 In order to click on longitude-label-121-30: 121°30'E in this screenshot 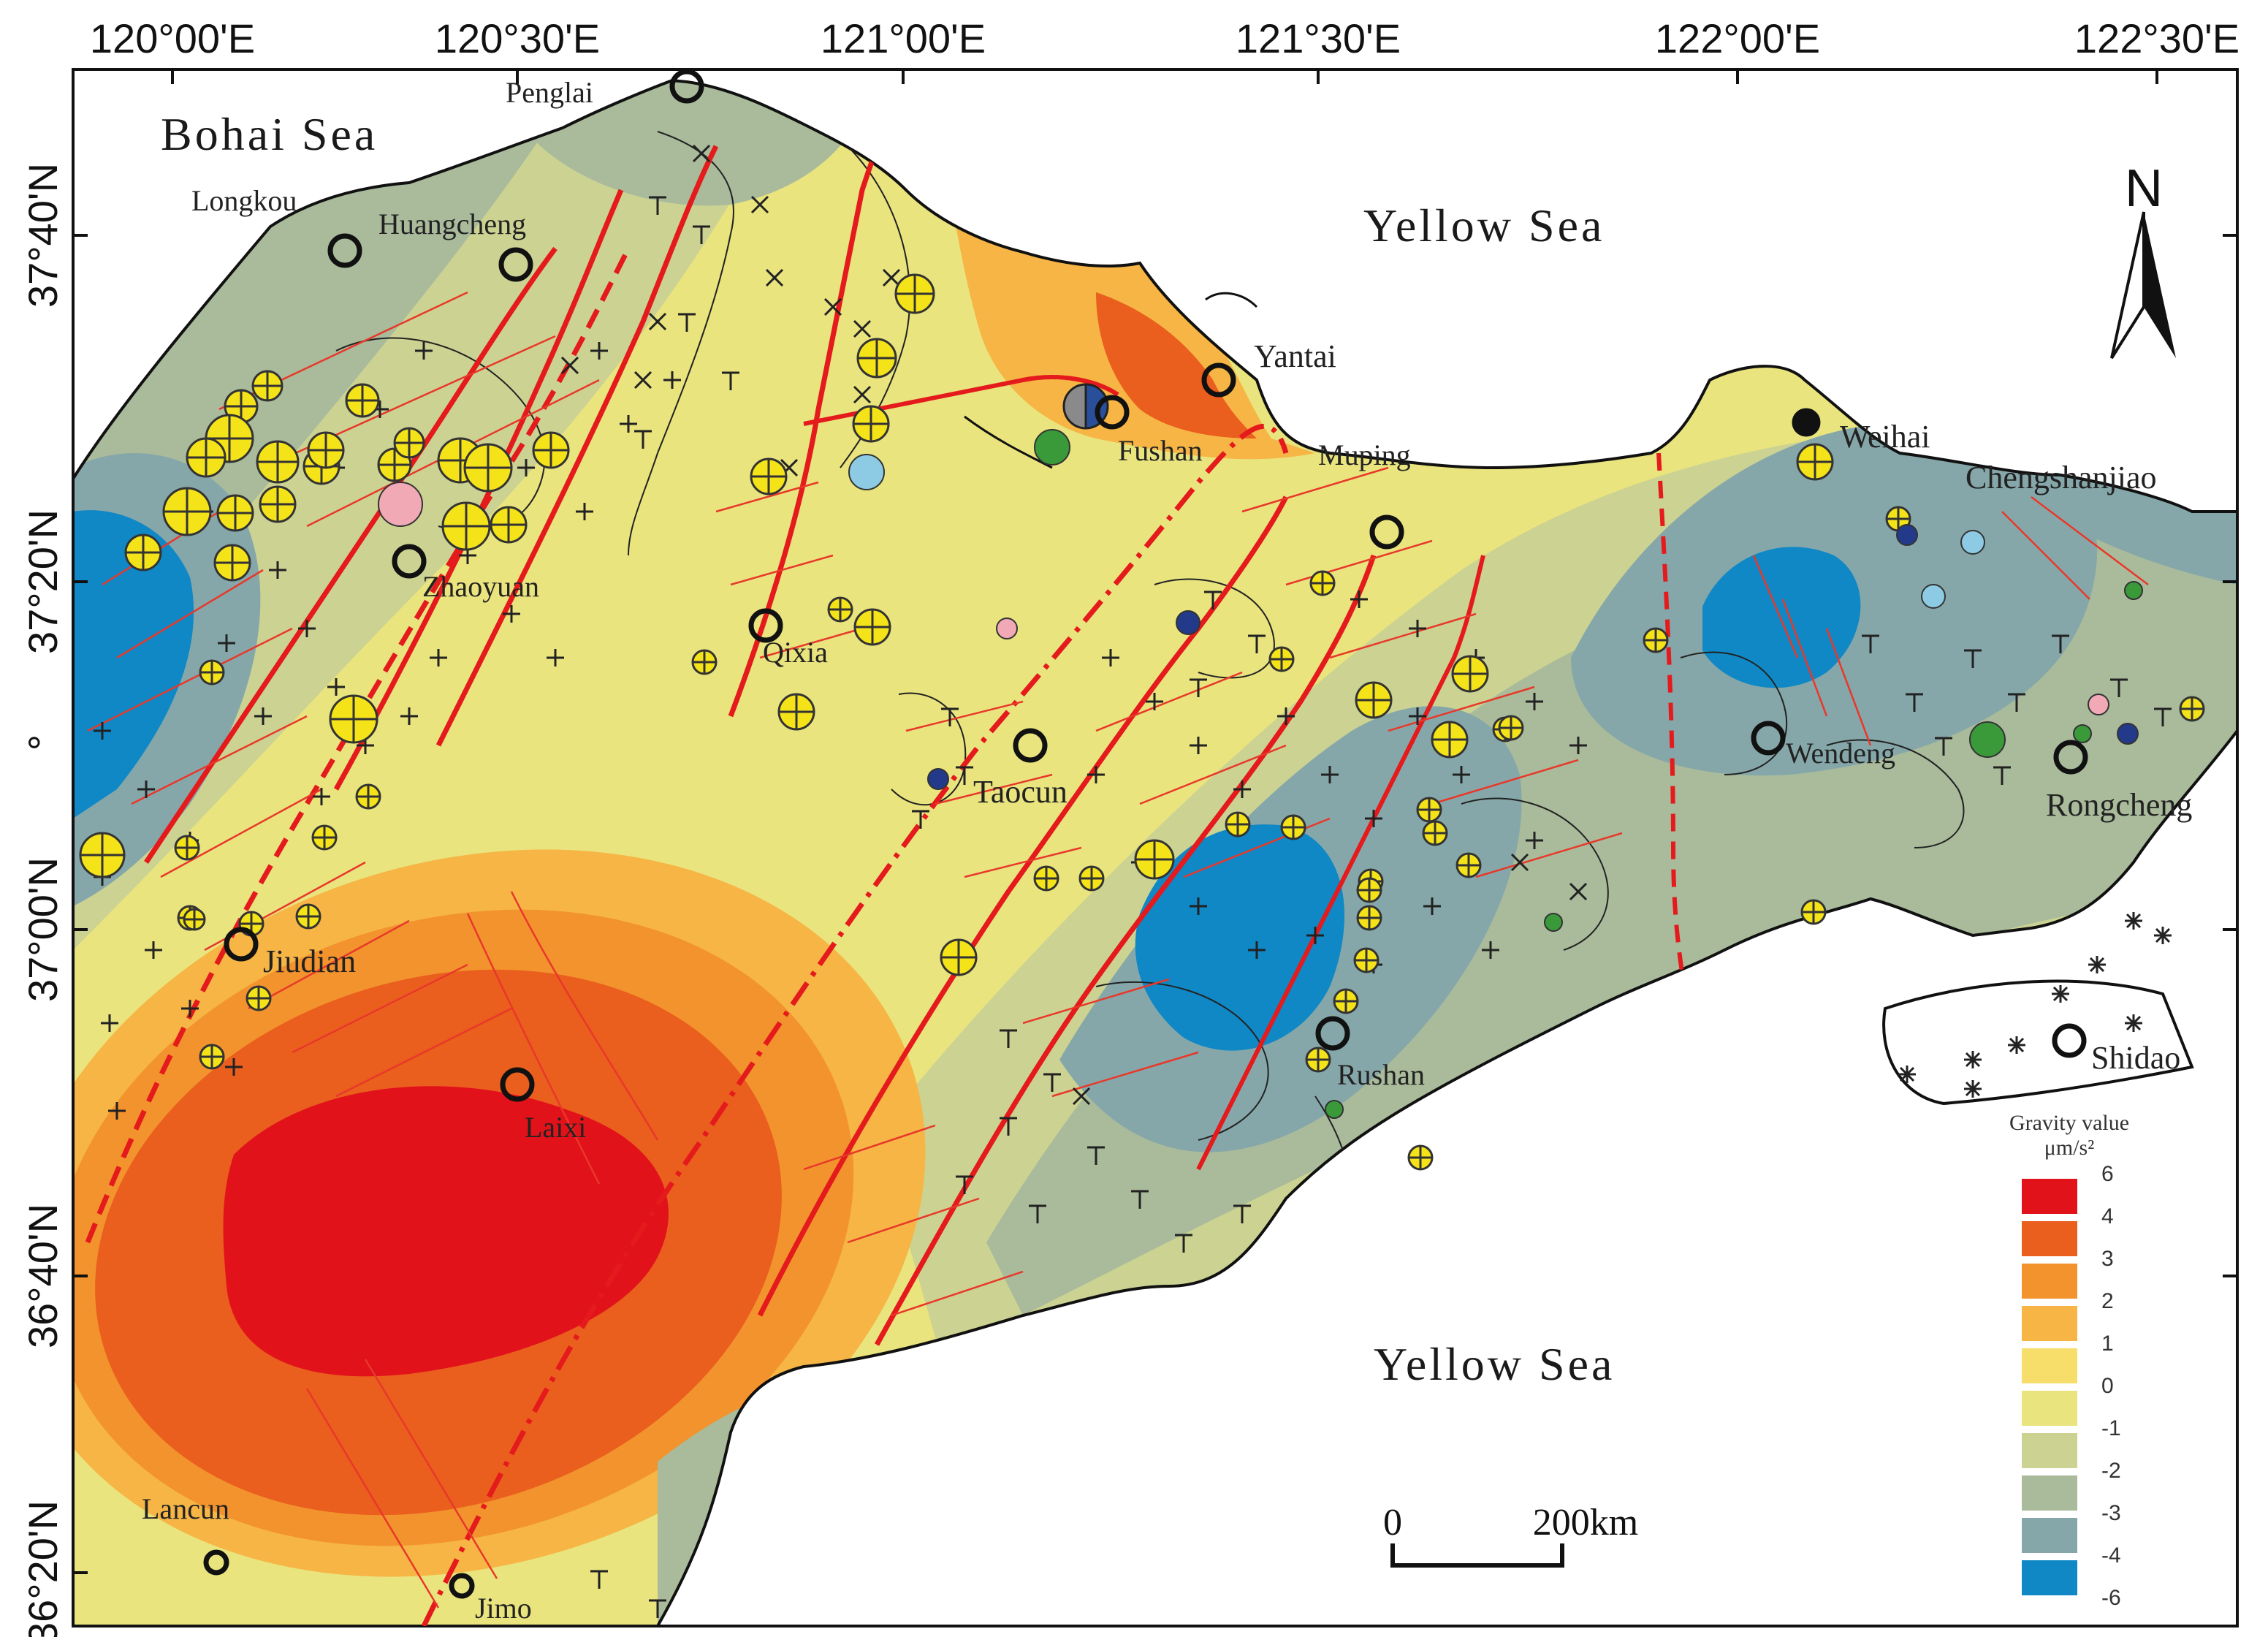, I will do `click(1318, 38)`.